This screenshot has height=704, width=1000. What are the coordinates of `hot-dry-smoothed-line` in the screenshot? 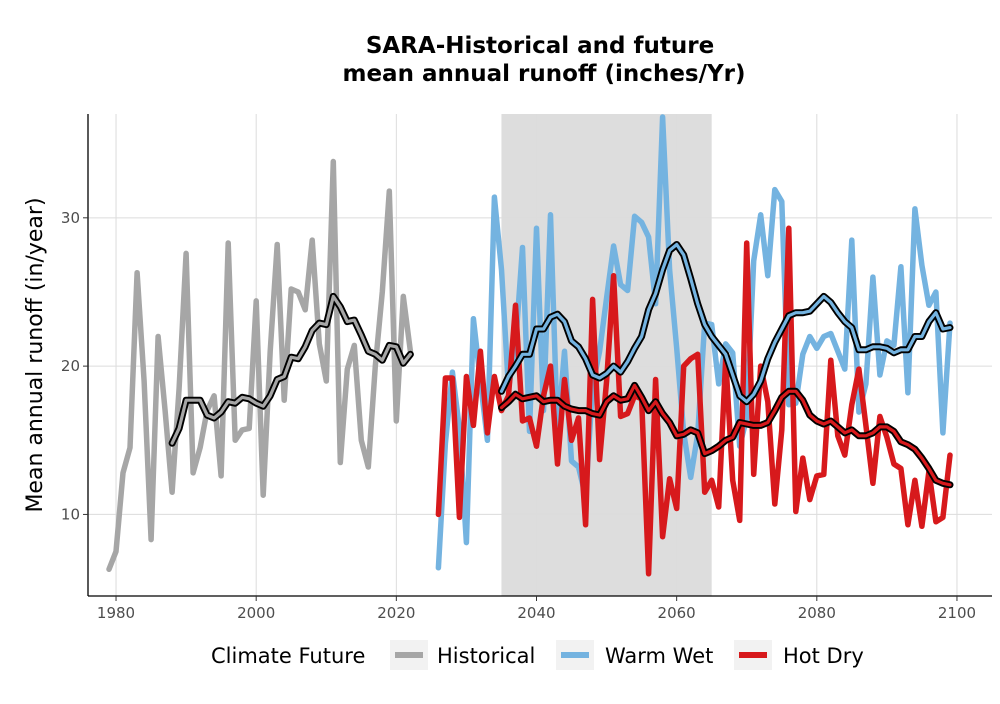 It's located at (725, 435).